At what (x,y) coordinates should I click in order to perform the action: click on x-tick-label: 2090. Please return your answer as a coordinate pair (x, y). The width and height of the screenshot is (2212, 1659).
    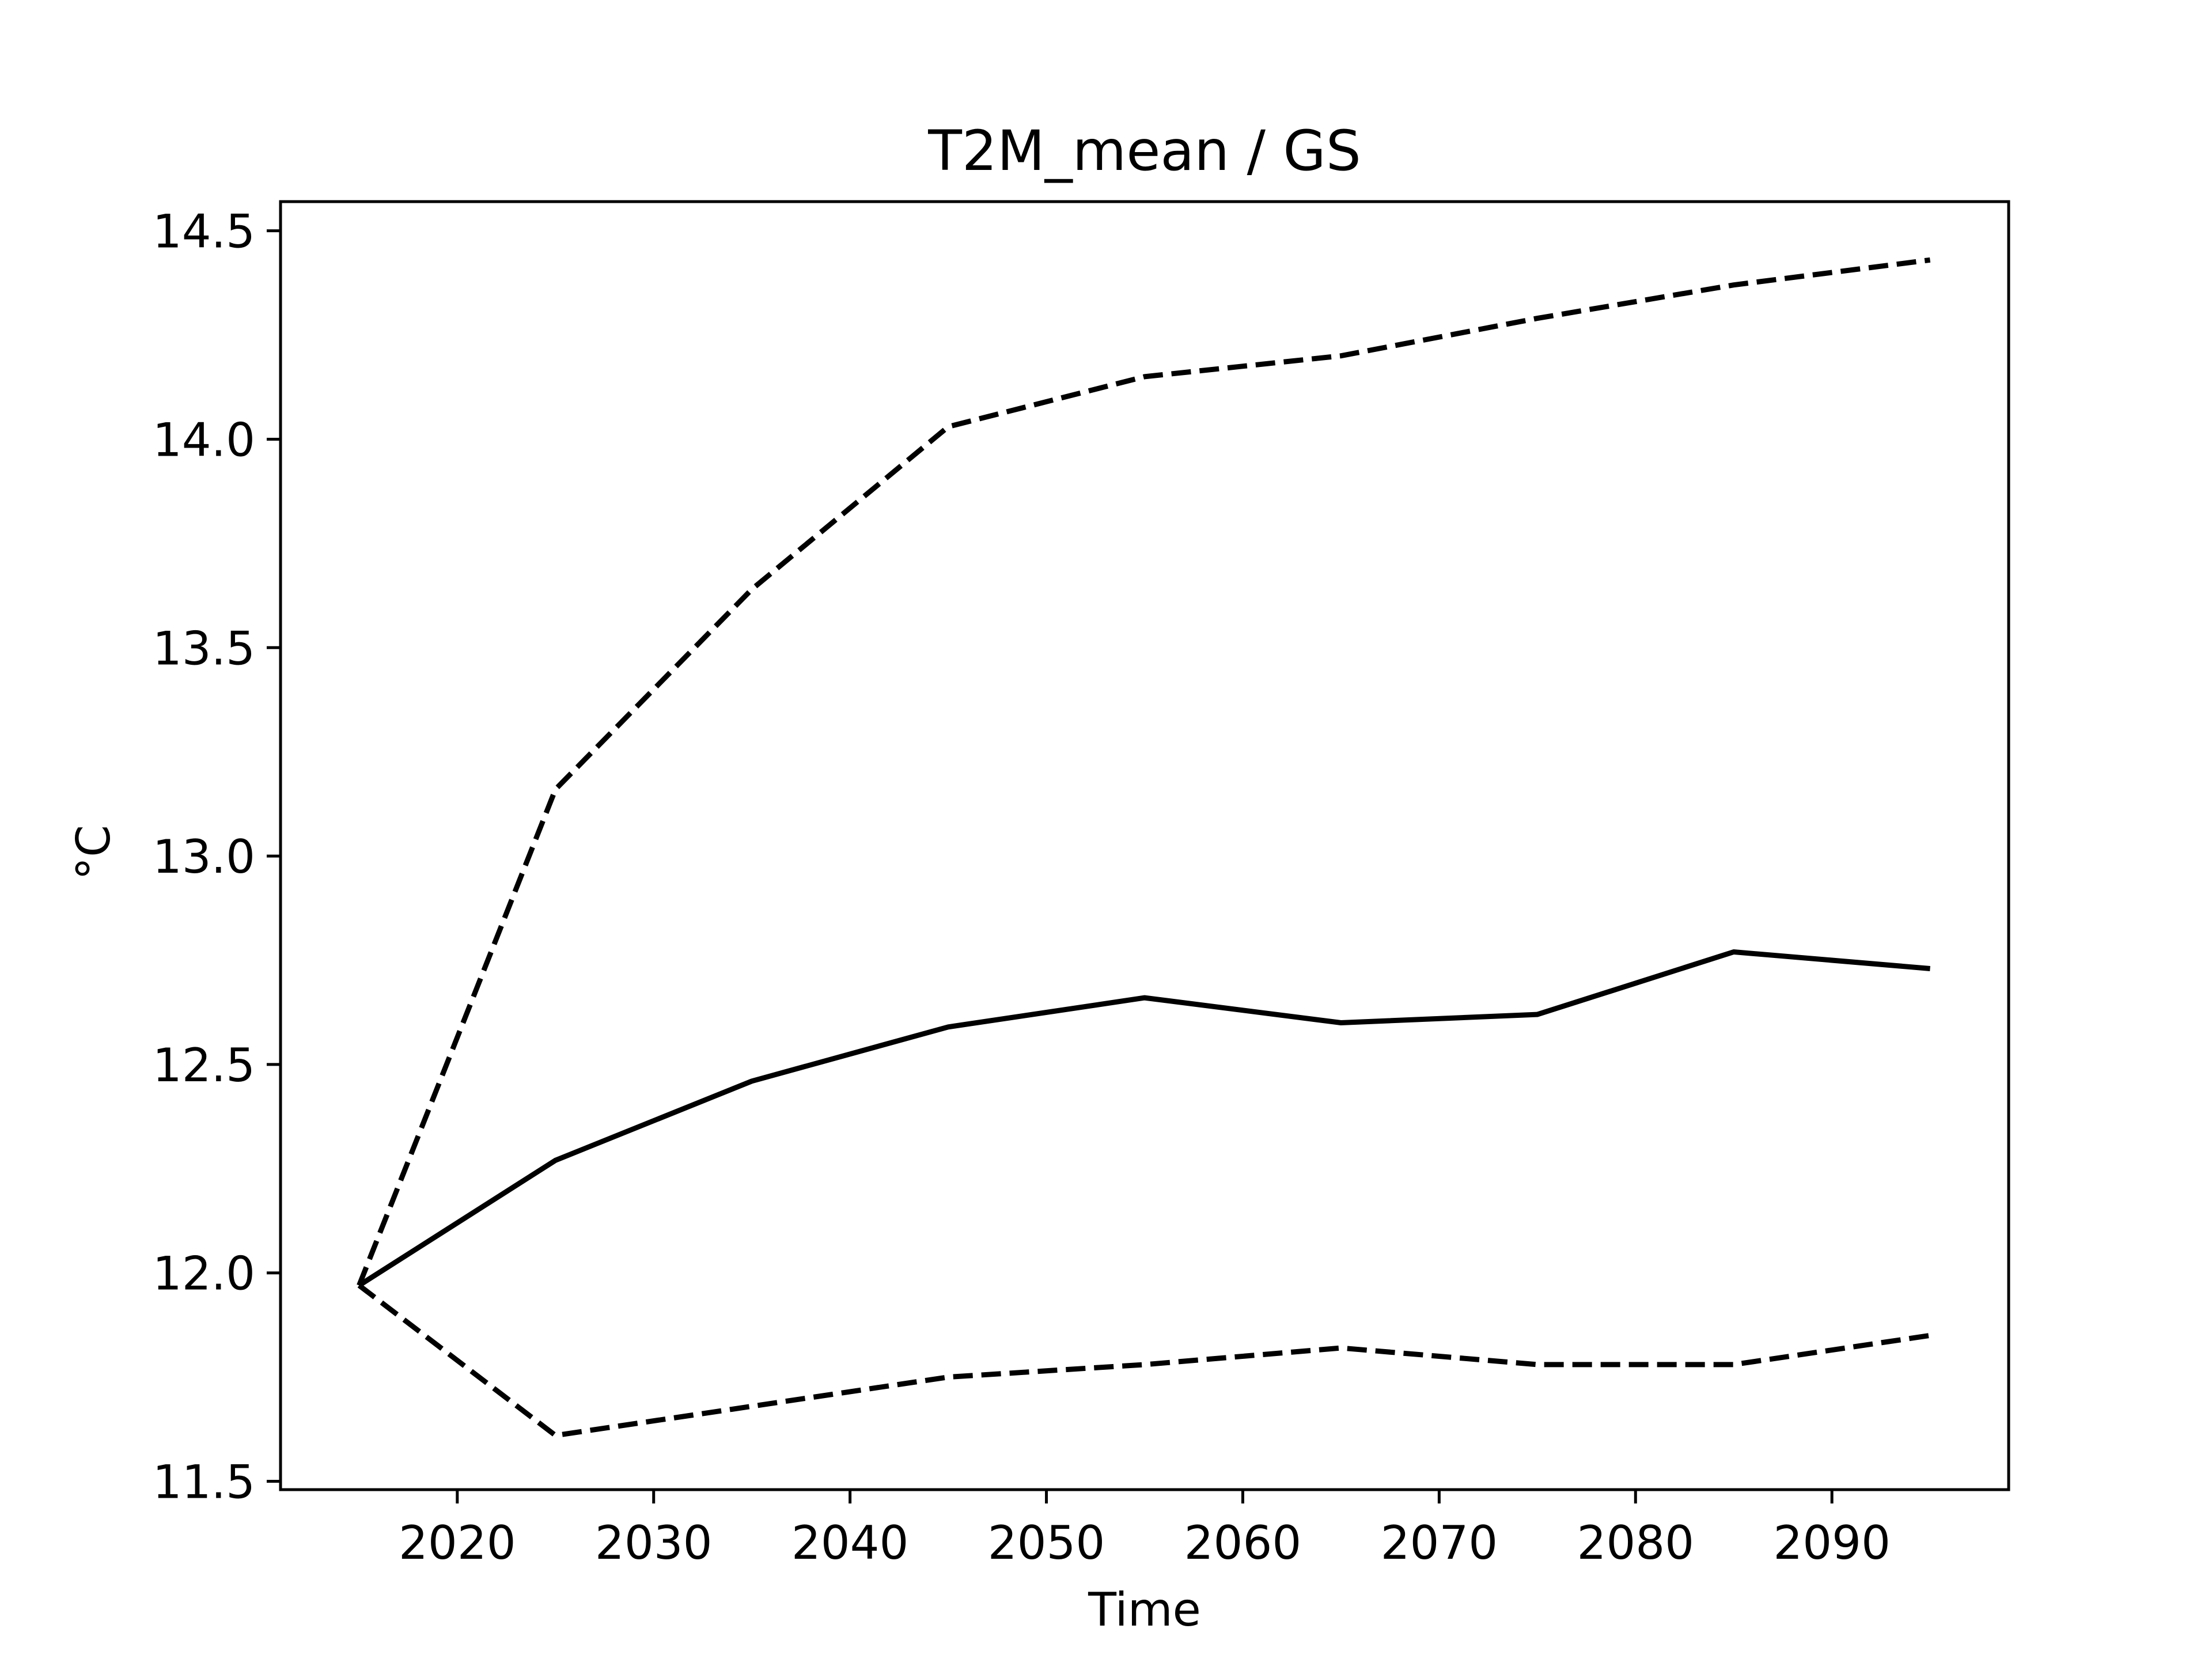
    Looking at the image, I should click on (1832, 1543).